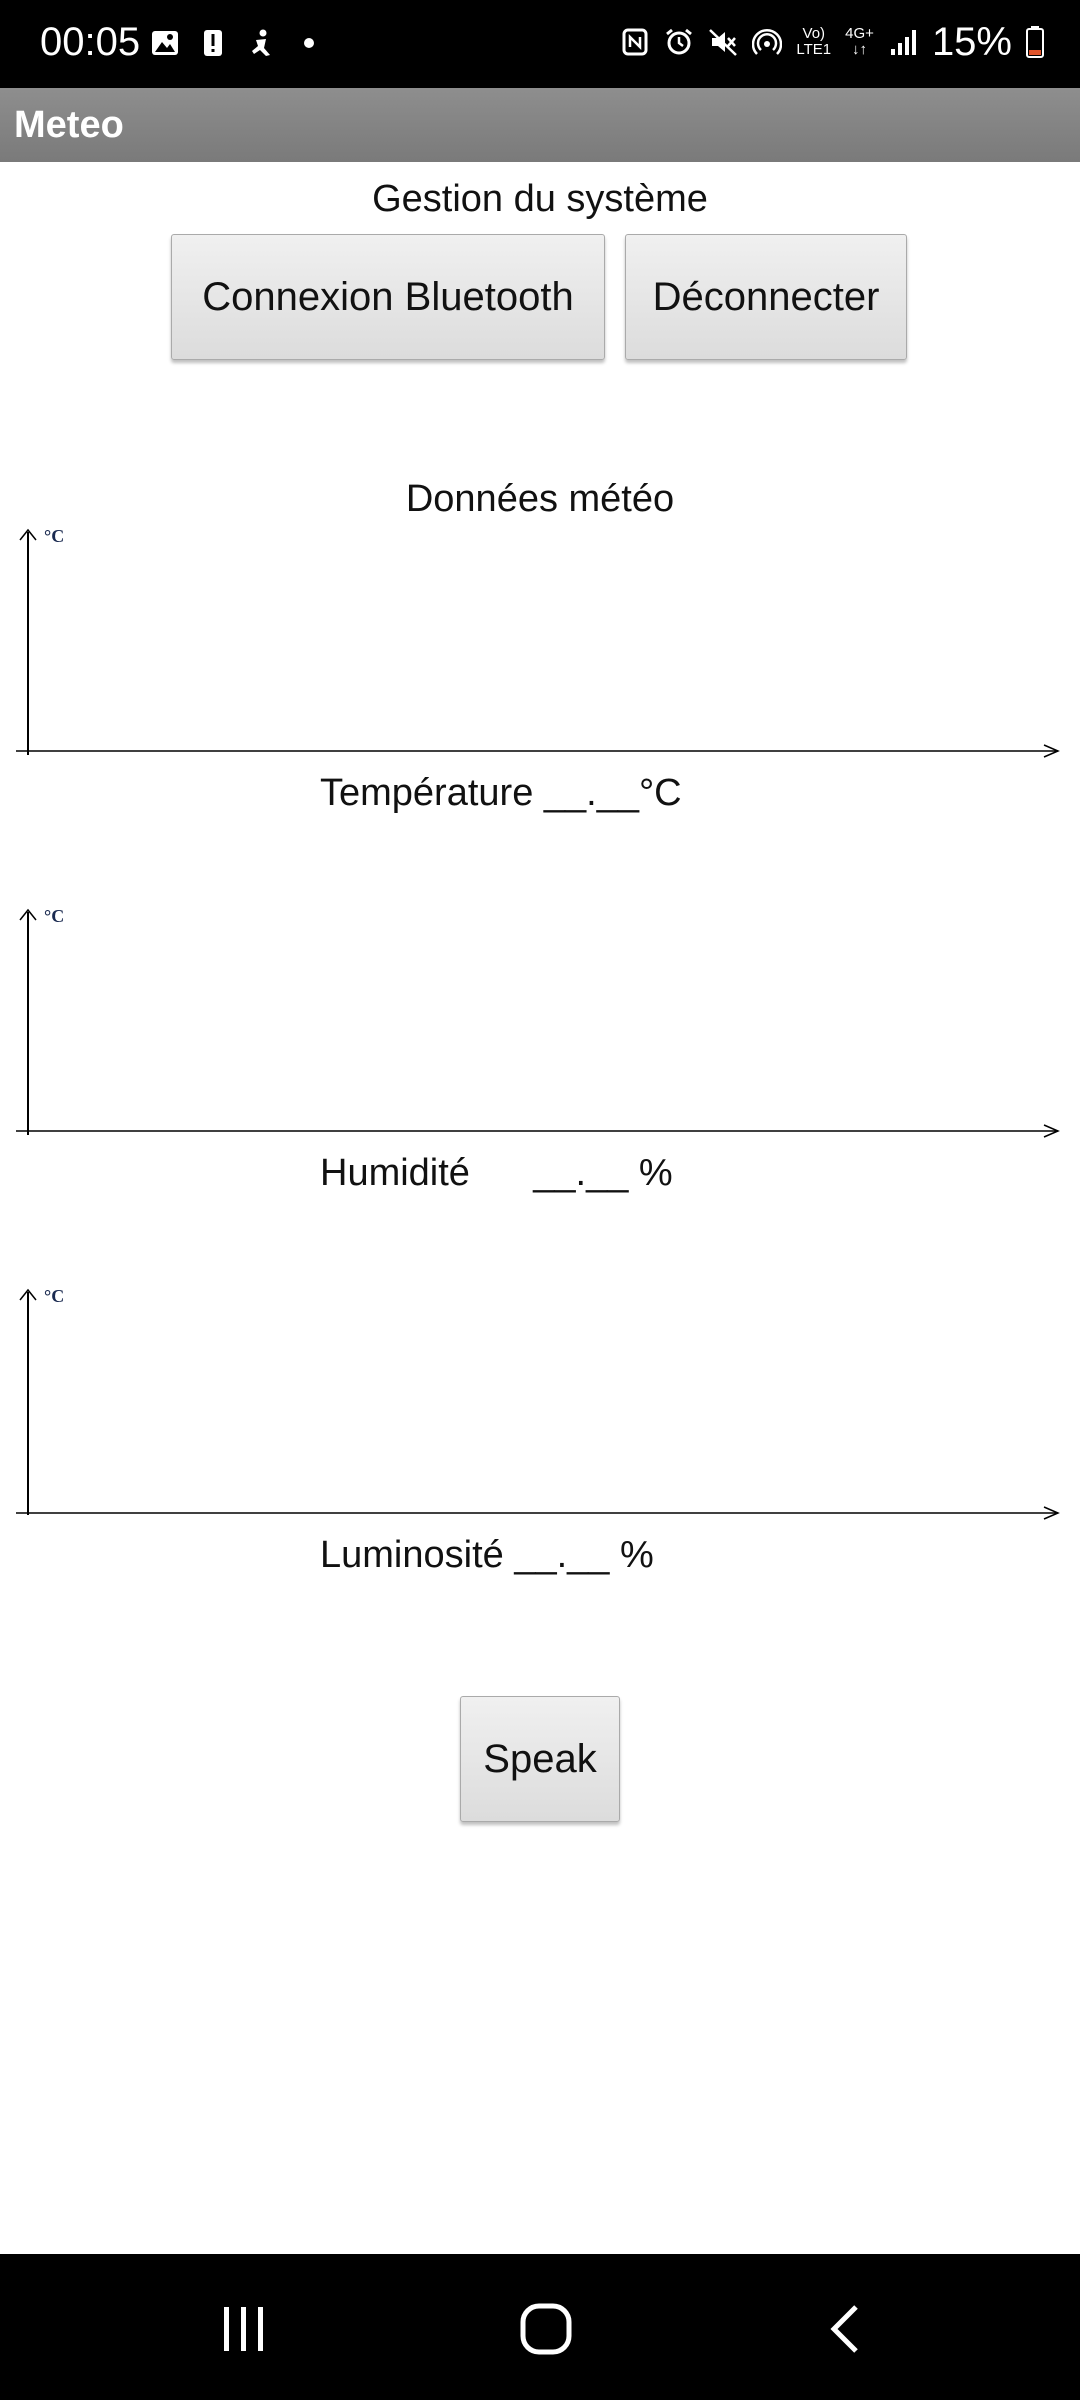 The height and width of the screenshot is (2400, 1080). I want to click on home-icon, so click(546, 2329).